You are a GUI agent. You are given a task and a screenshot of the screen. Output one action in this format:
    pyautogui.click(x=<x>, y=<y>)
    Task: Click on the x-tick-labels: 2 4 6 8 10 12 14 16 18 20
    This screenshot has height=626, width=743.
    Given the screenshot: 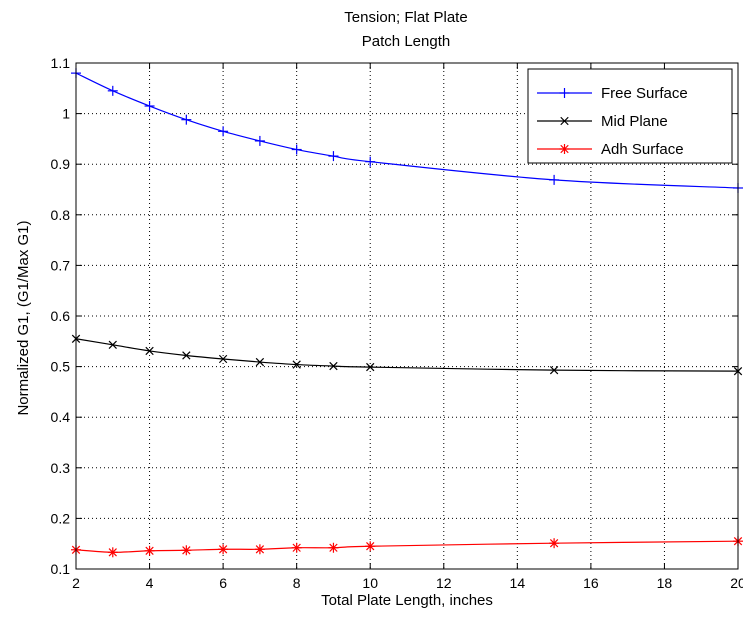 What is the action you would take?
    pyautogui.click(x=407, y=583)
    